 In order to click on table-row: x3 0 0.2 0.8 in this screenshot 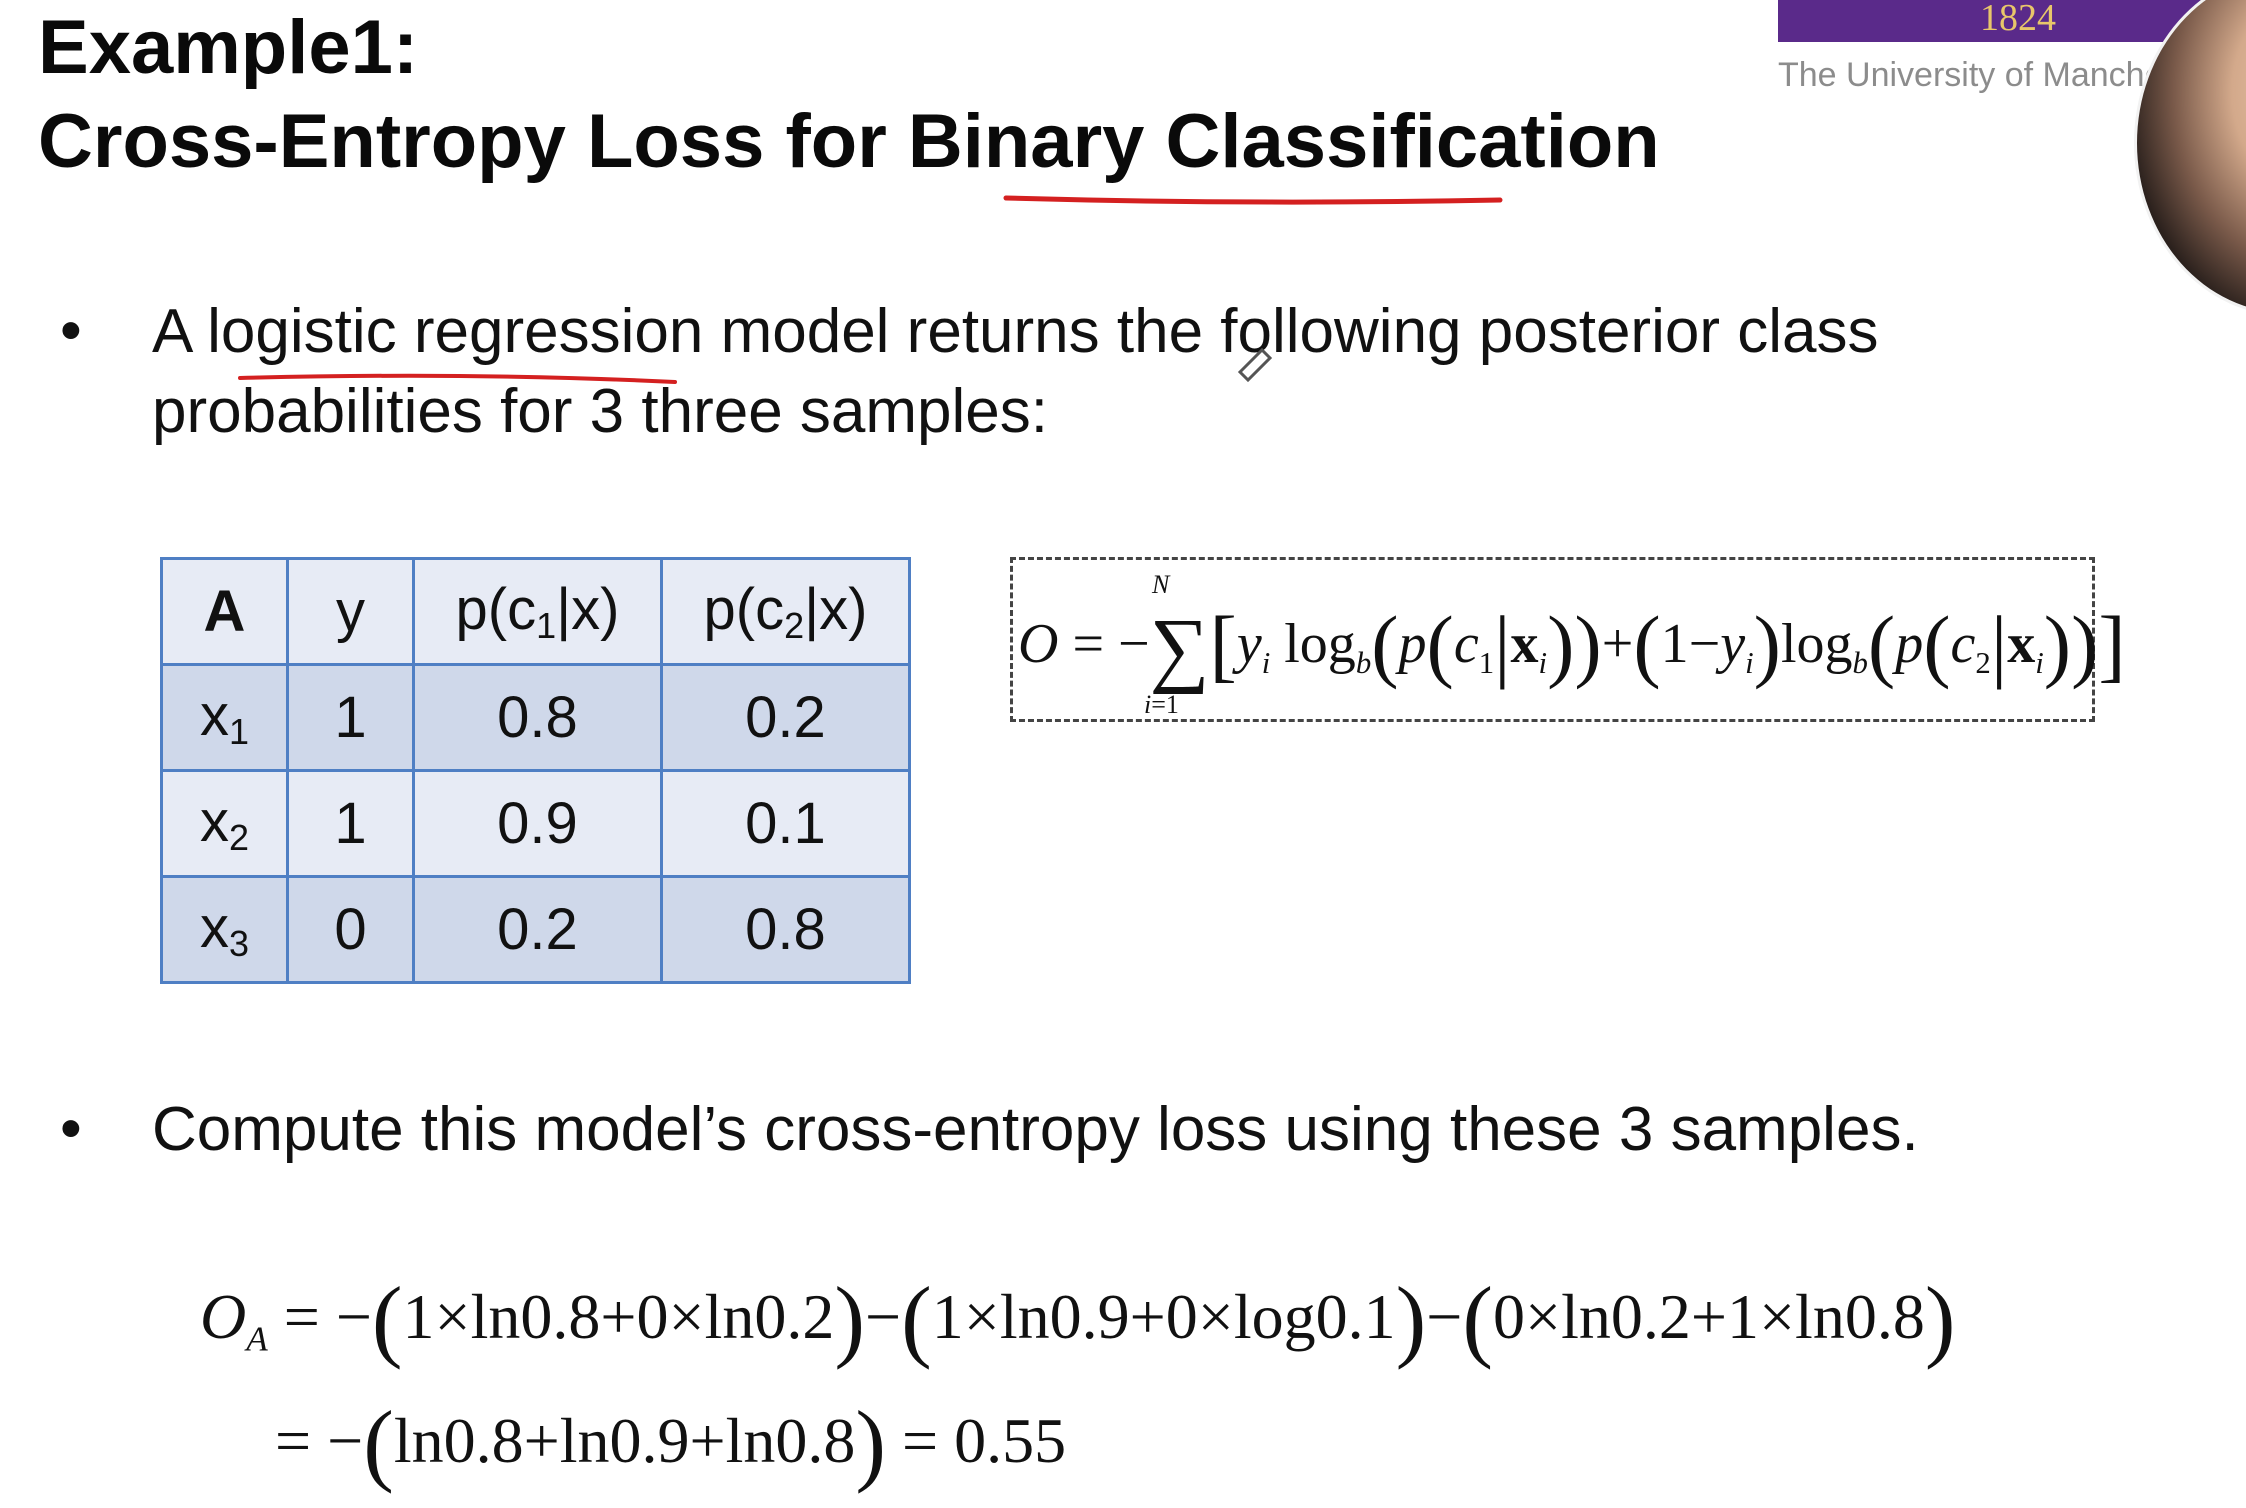, I will do `click(535, 929)`.